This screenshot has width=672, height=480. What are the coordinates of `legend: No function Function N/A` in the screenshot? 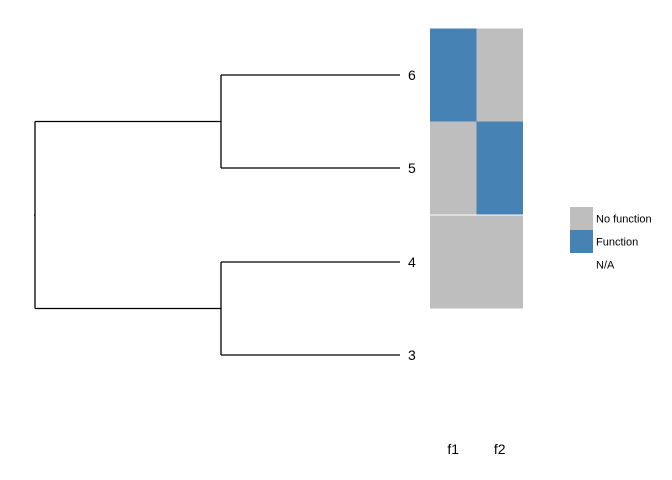 It's located at (611, 241).